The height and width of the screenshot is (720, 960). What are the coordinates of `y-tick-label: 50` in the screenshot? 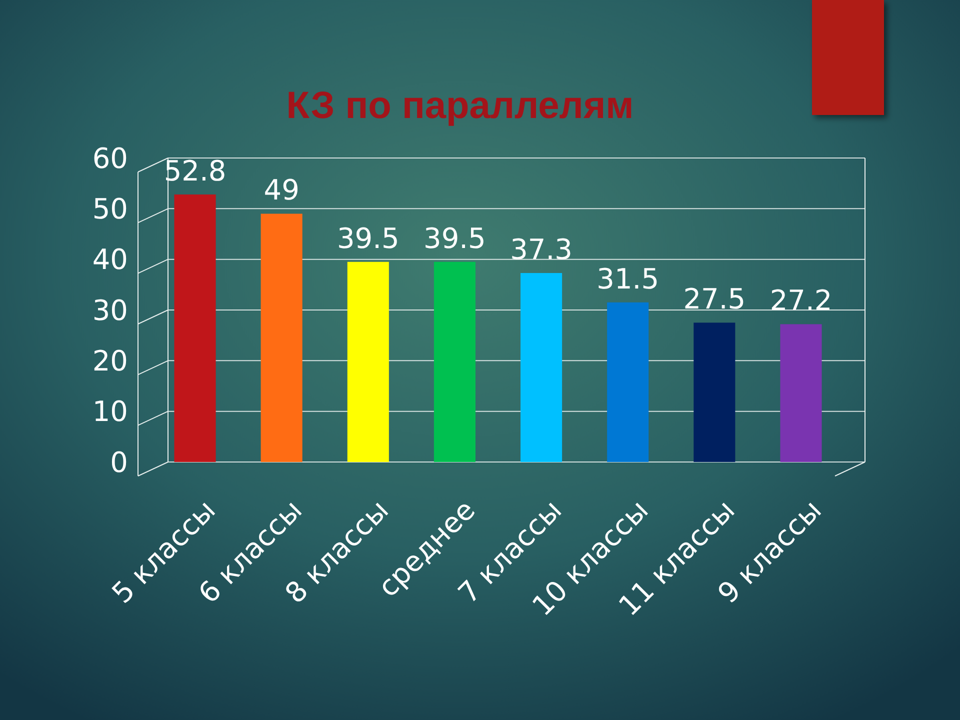 It's located at (110, 209).